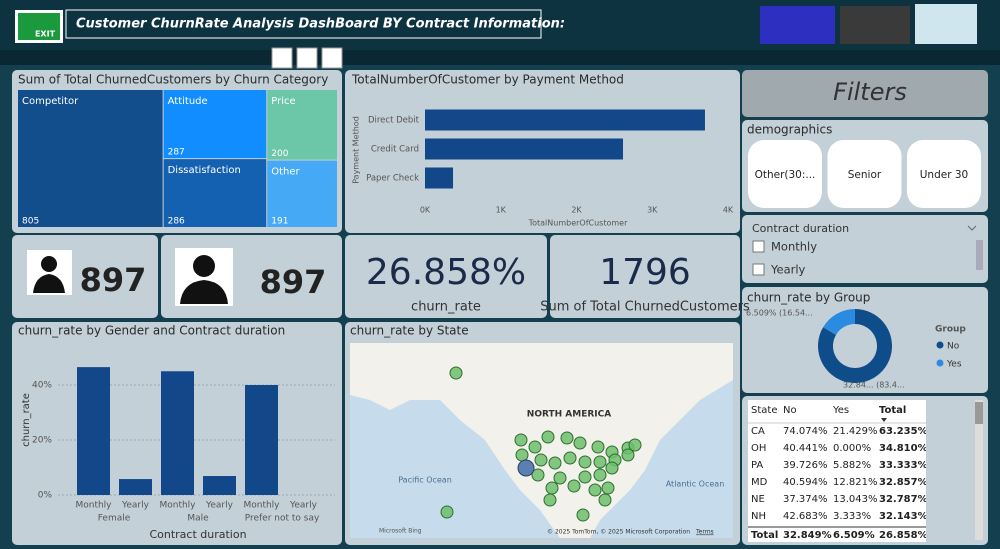 Image resolution: width=1000 pixels, height=549 pixels. I want to click on x-axis-label: Contract duration, so click(197, 534).